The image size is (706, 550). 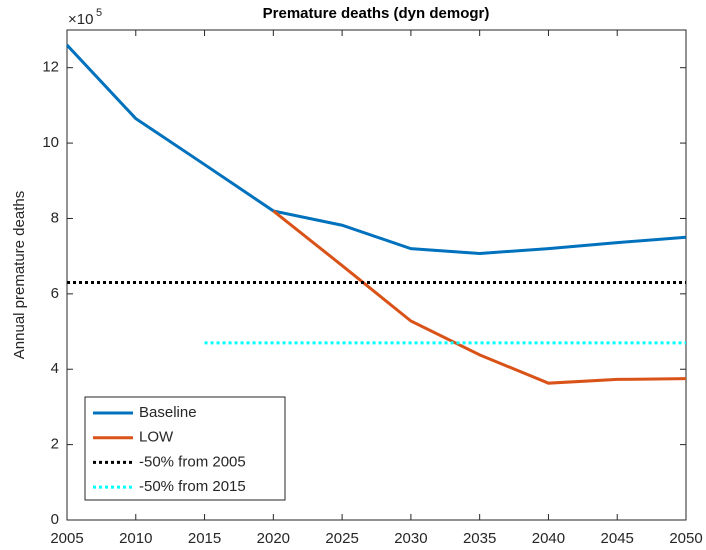 I want to click on y-exponent-power: 5, so click(x=99, y=13).